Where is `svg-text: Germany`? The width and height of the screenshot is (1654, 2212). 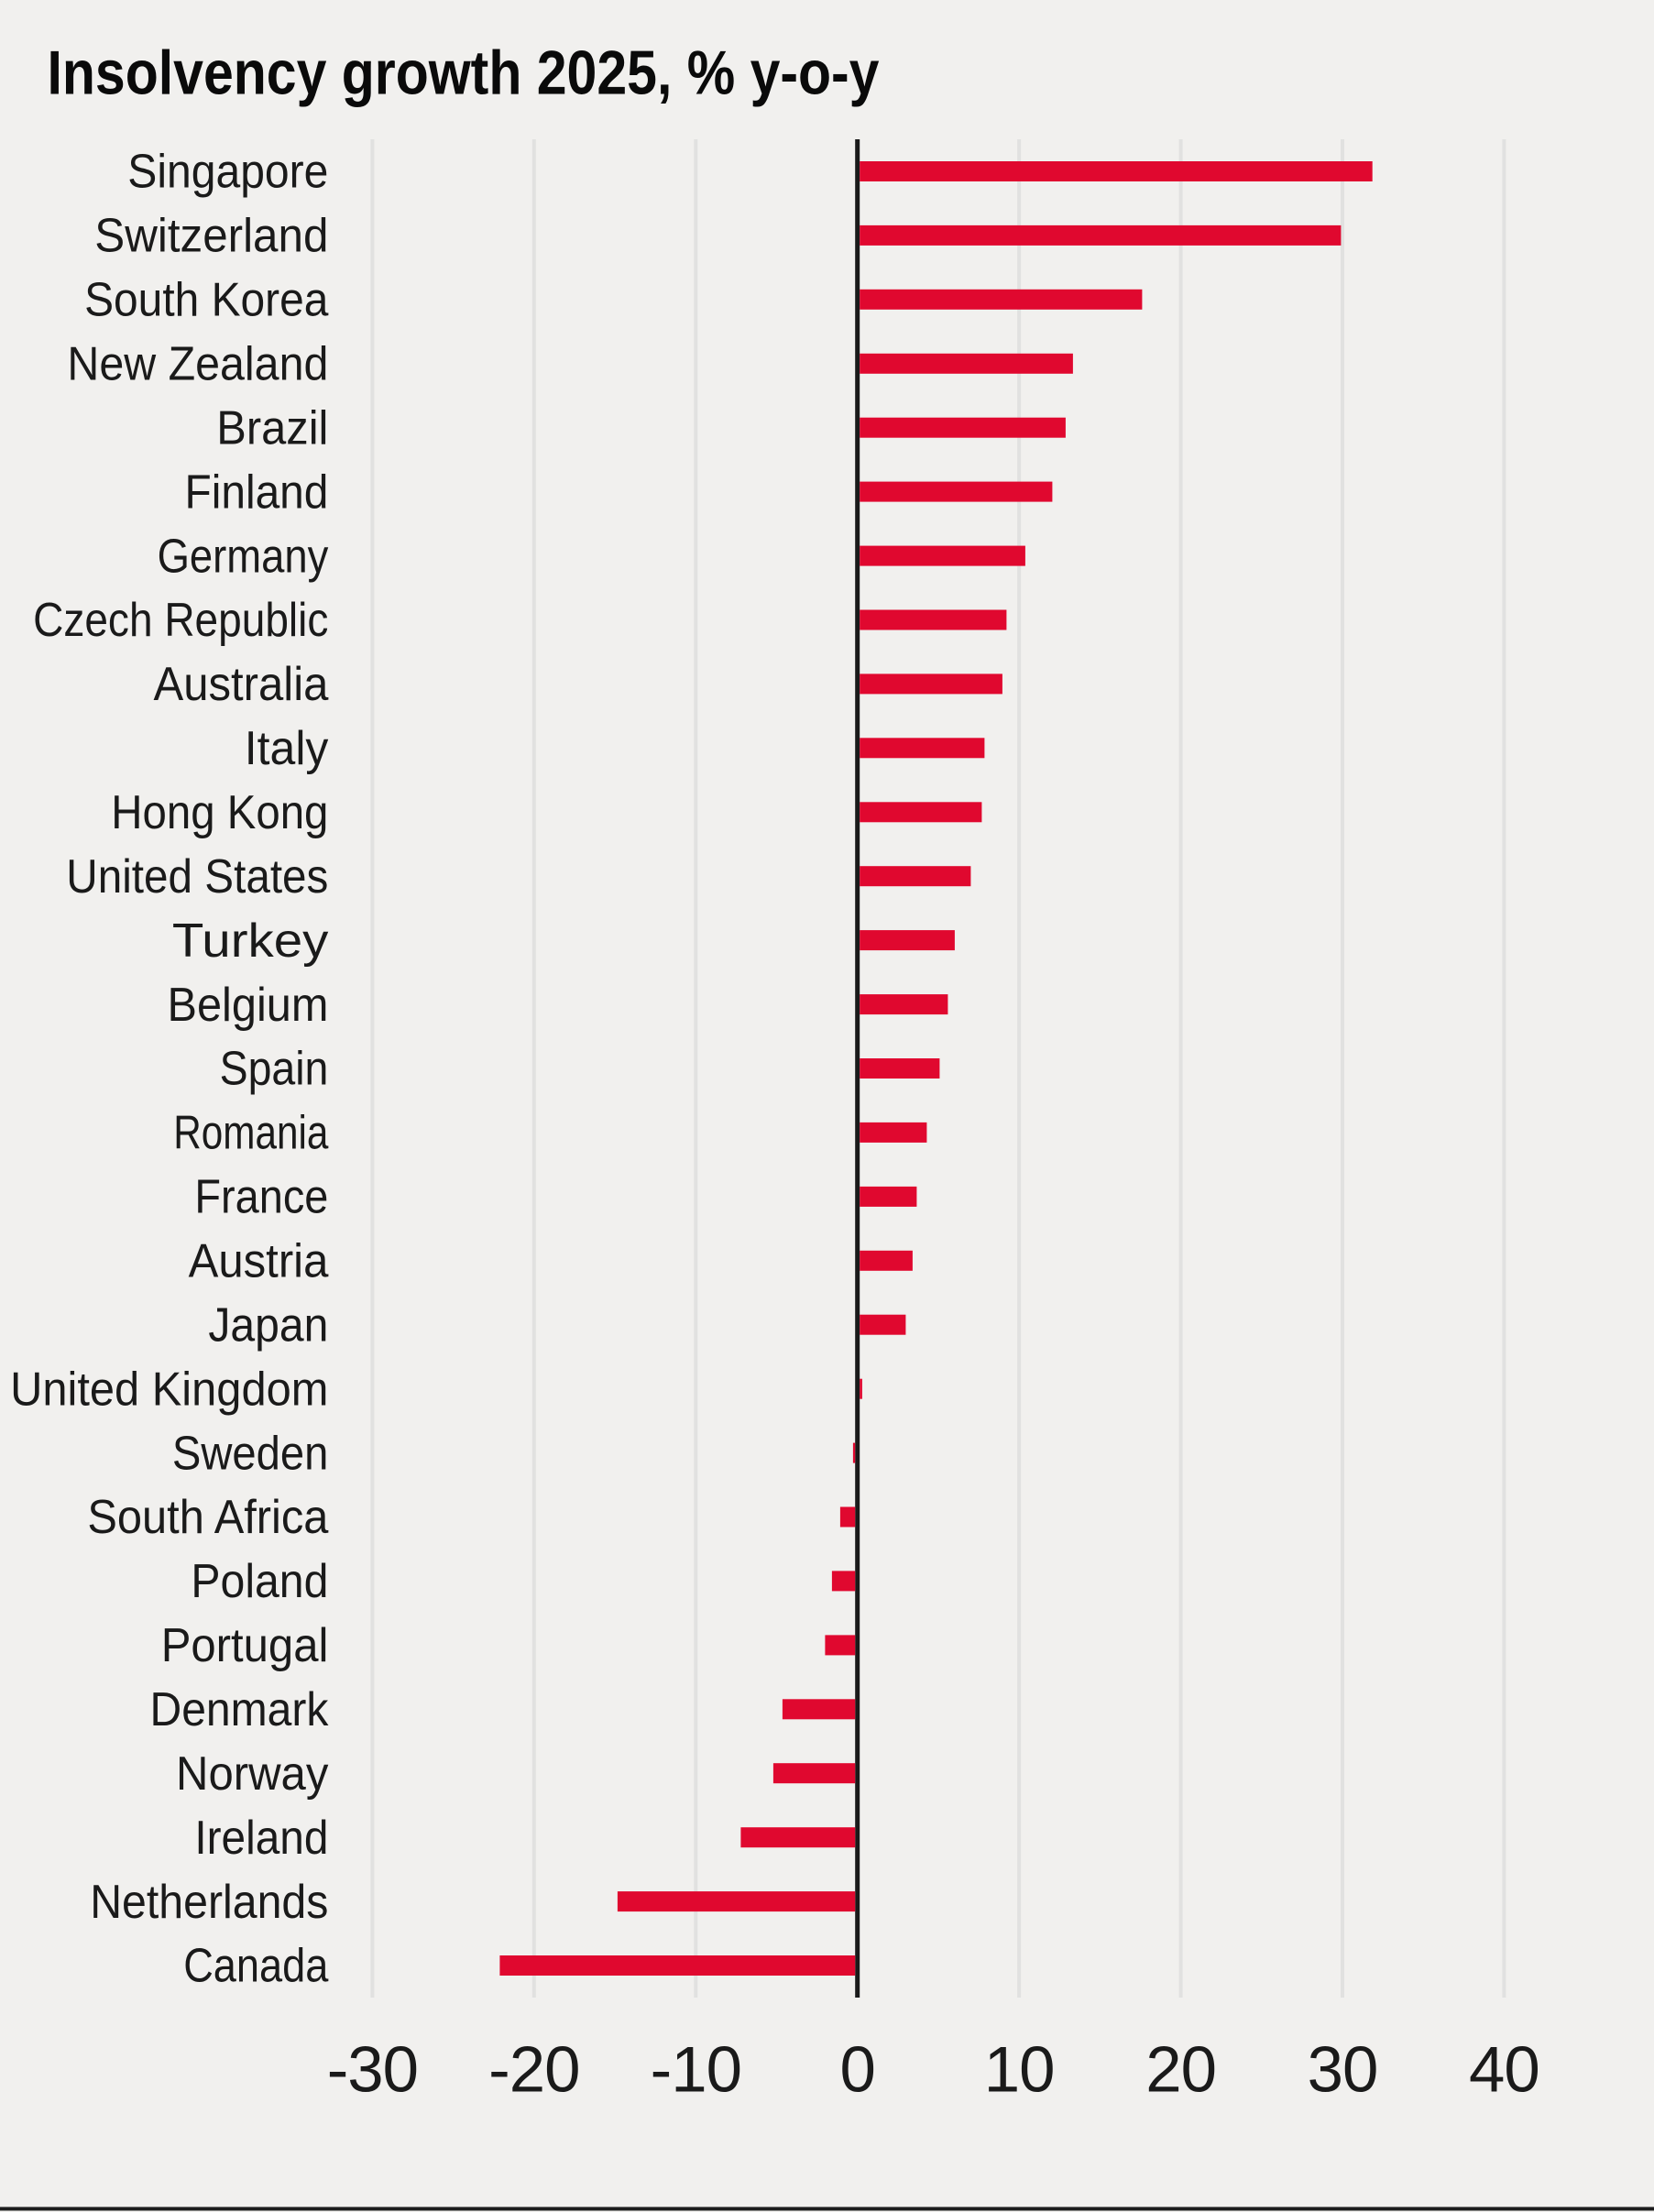 svg-text: Germany is located at coordinates (243, 555).